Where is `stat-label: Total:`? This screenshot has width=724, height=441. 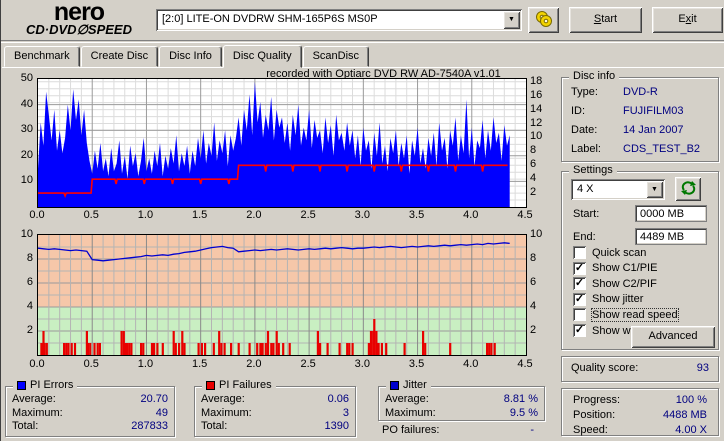
stat-label: Total: is located at coordinates (25, 426).